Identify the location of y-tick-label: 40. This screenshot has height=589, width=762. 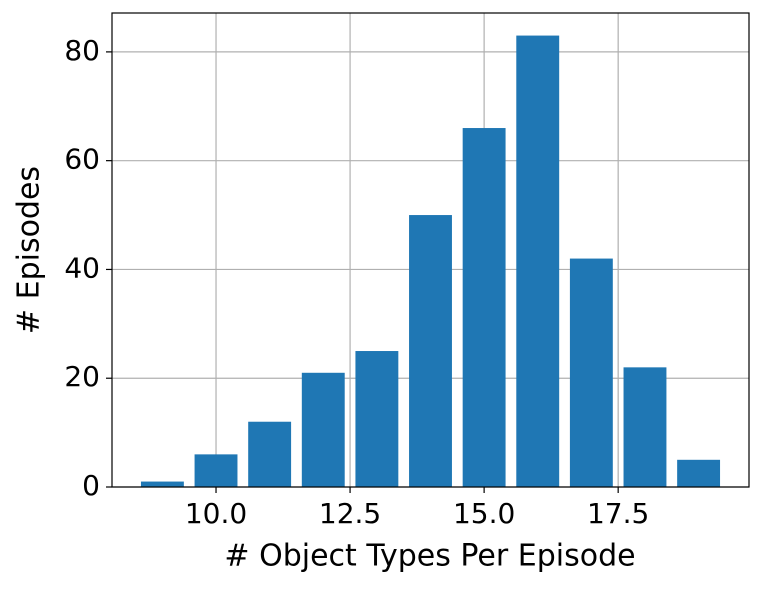
(82, 267).